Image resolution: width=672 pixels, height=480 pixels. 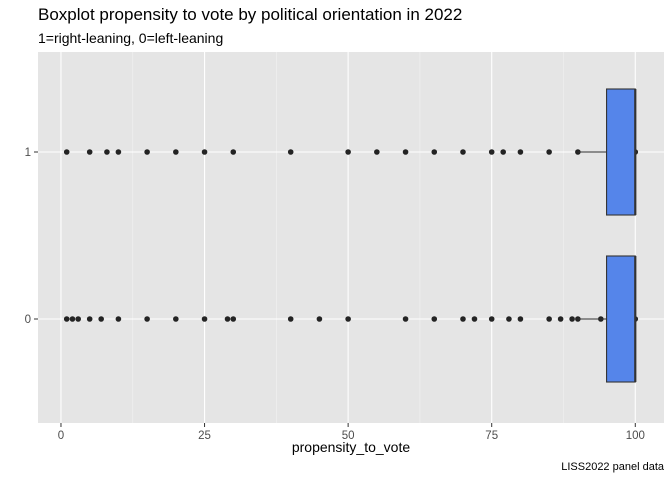 I want to click on x-tick-label: 25, so click(x=204, y=436).